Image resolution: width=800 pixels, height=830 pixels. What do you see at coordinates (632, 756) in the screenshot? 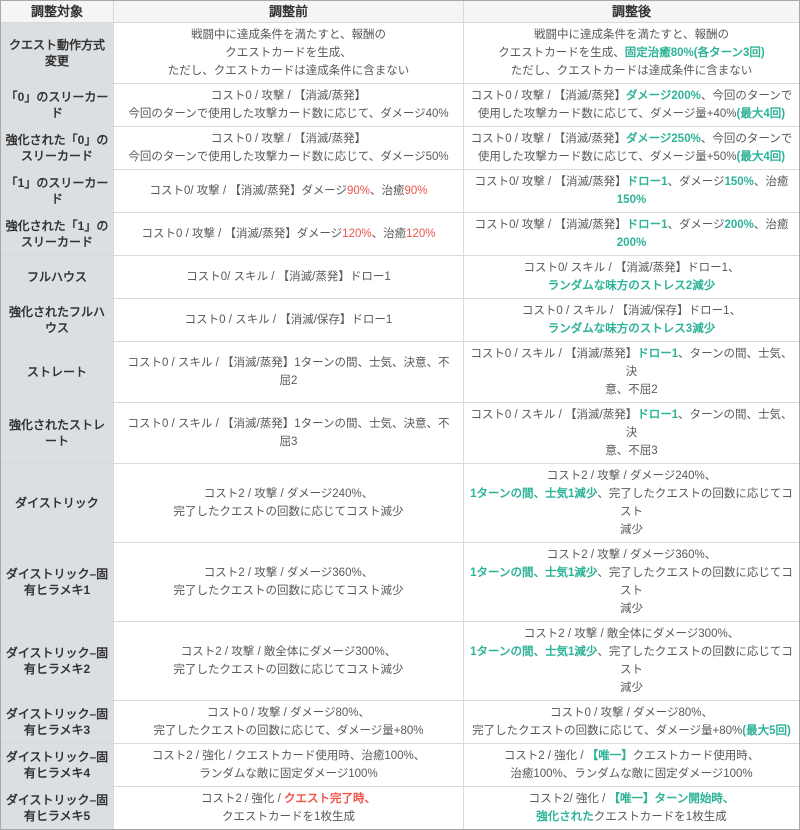
I see `text-line: コスト2 / 強化 / 【唯一】クエストカード使用時、` at bounding box center [632, 756].